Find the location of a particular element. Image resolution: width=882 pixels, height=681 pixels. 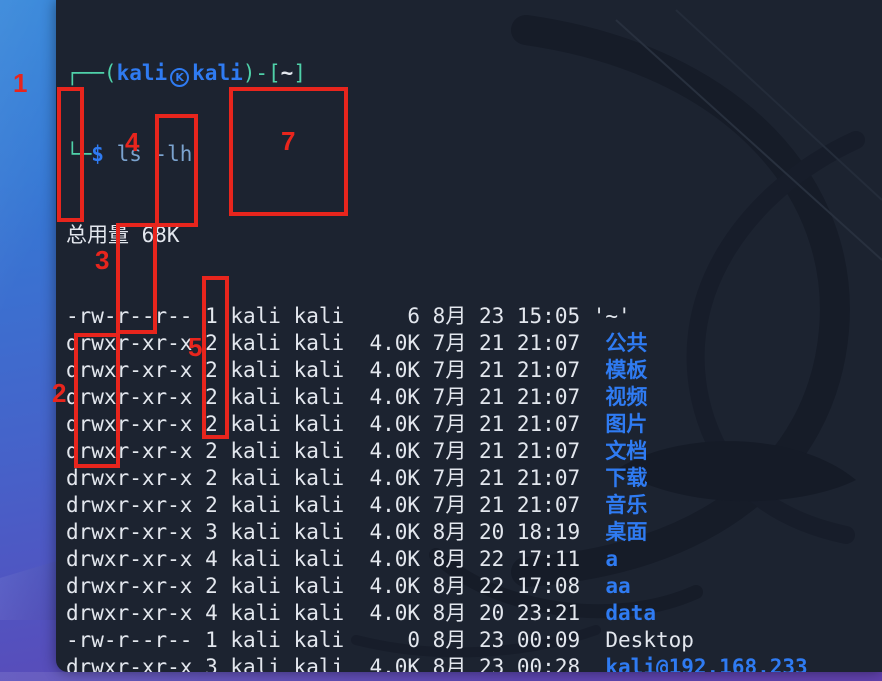

file-name: kali@192.168.233 is located at coordinates (694, 663).